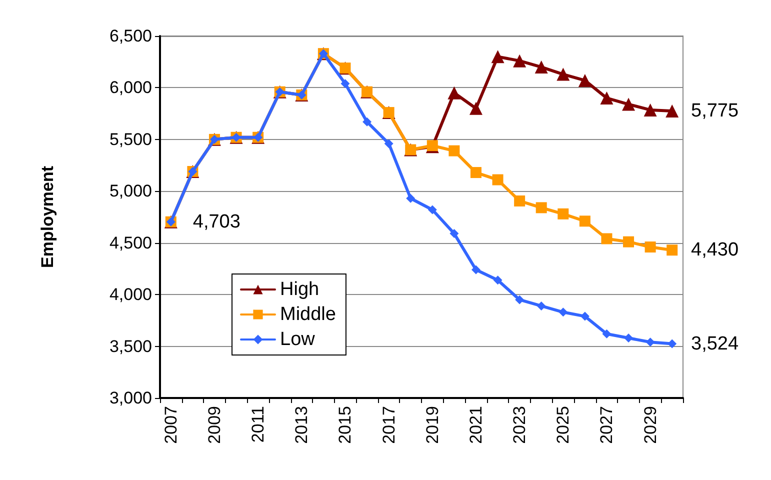 Image resolution: width=771 pixels, height=480 pixels. I want to click on x-tick-label: 2013, so click(302, 425).